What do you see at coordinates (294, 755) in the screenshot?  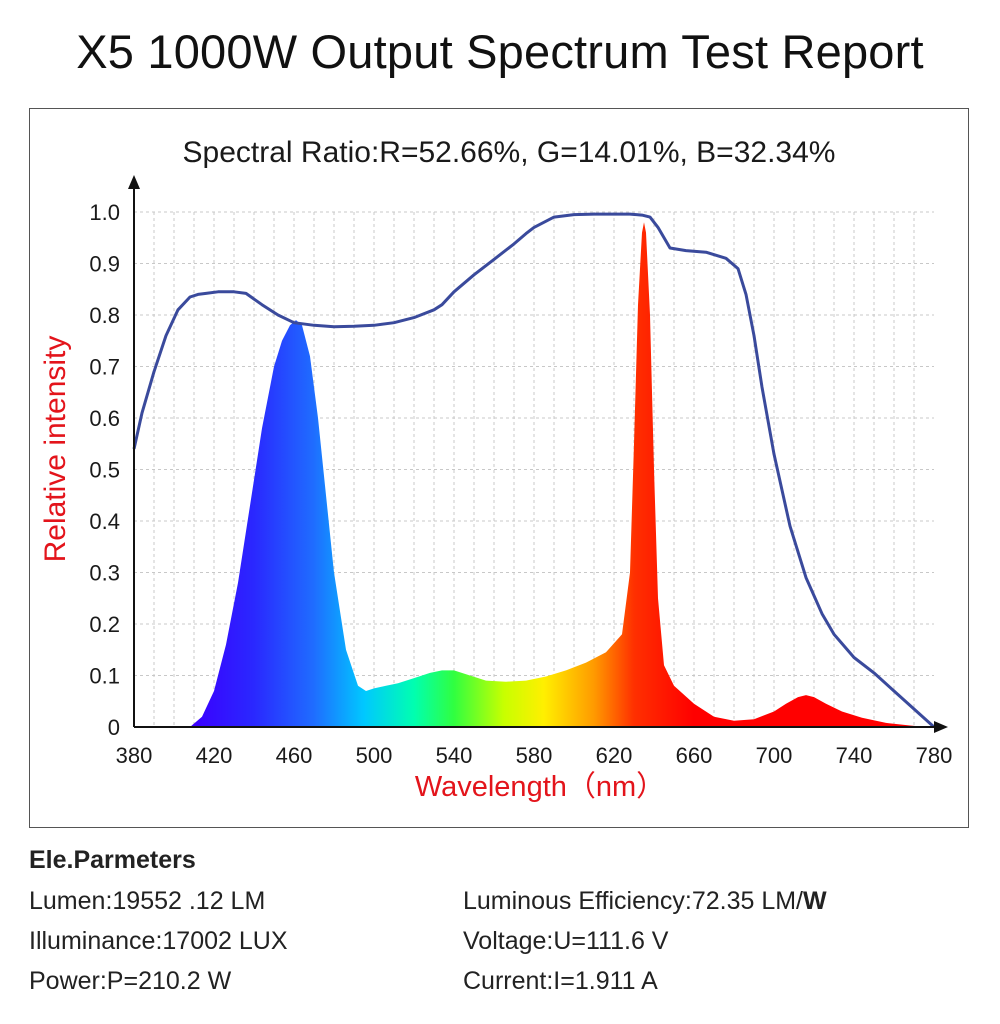 I see `x-tick-label: 460` at bounding box center [294, 755].